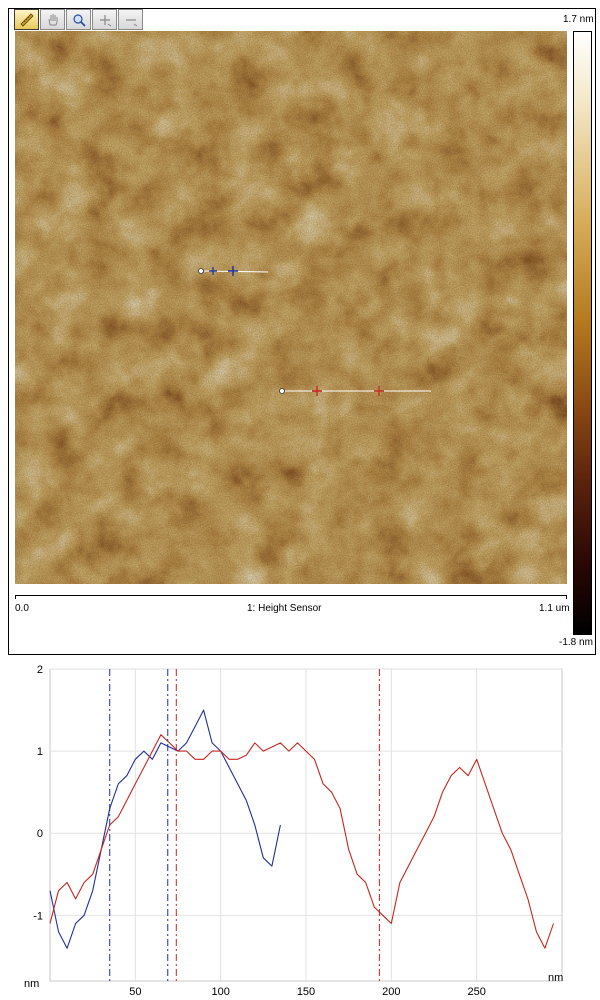  Describe the element at coordinates (582, 333) in the screenshot. I see `height-colorbar` at that location.